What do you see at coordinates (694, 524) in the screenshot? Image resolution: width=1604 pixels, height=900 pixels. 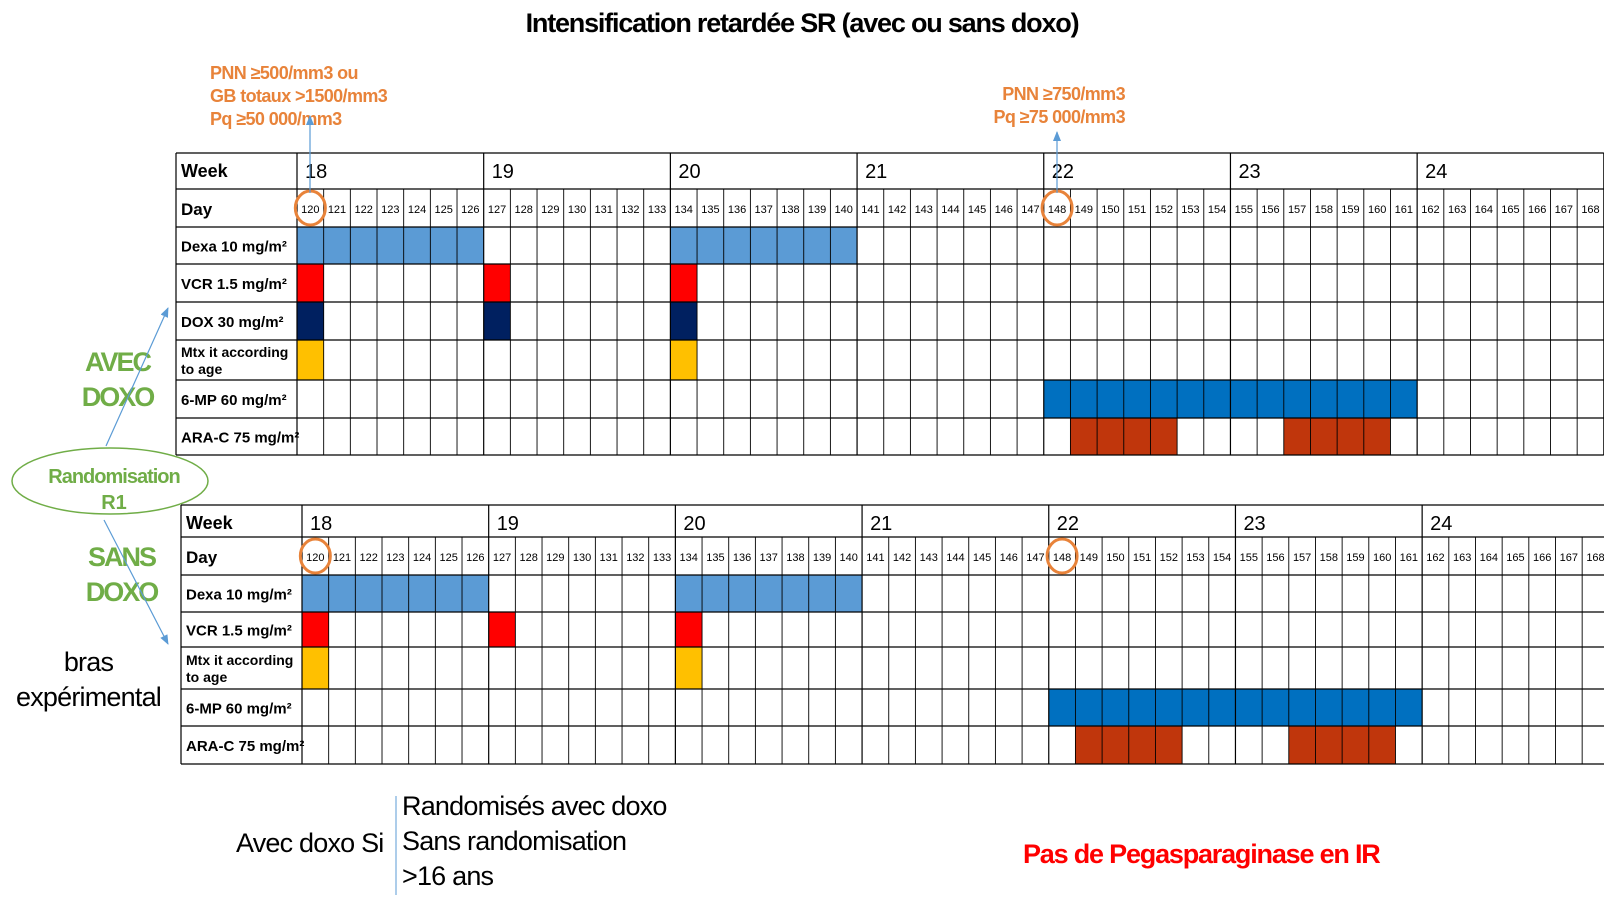 I see `week-number-20: 20` at bounding box center [694, 524].